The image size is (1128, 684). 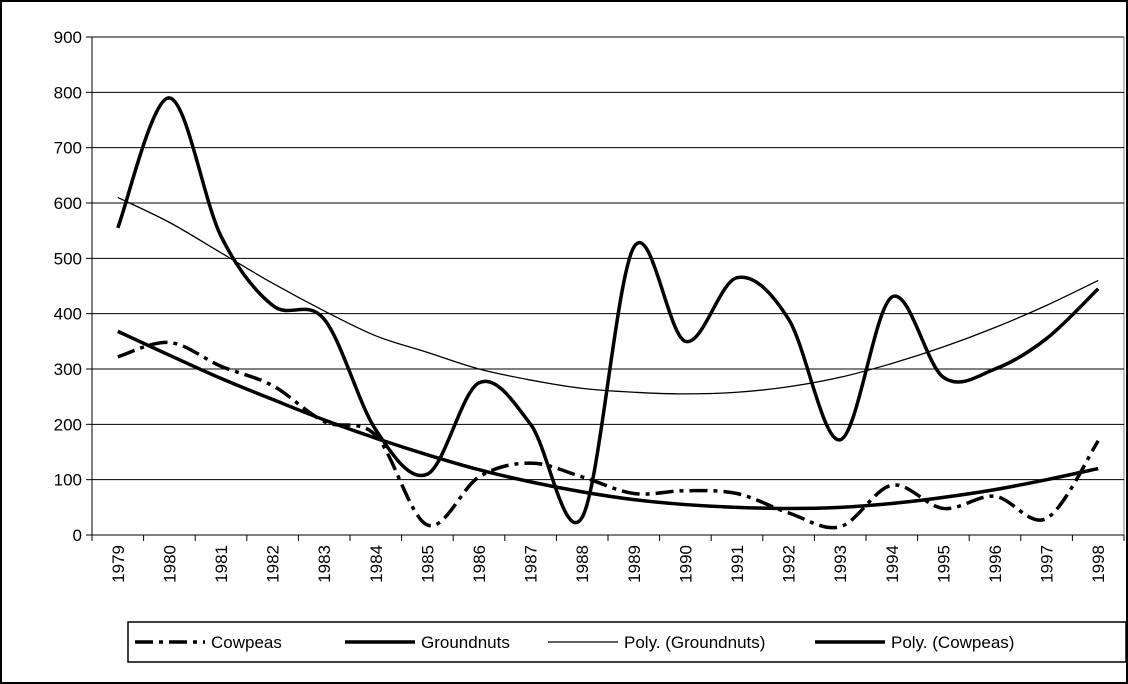 What do you see at coordinates (952, 642) in the screenshot?
I see `legend-label: Poly. (Cowpeas)` at bounding box center [952, 642].